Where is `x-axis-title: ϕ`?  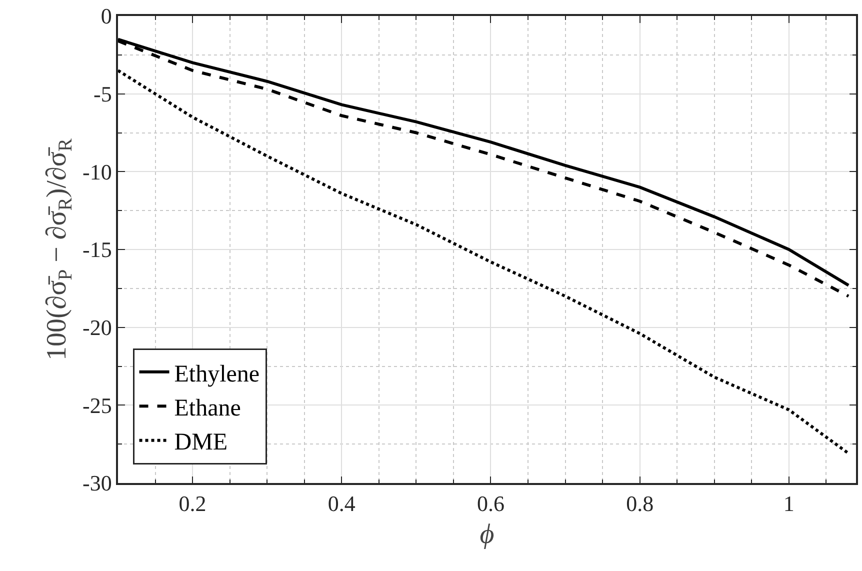 x-axis-title: ϕ is located at coordinates (487, 534).